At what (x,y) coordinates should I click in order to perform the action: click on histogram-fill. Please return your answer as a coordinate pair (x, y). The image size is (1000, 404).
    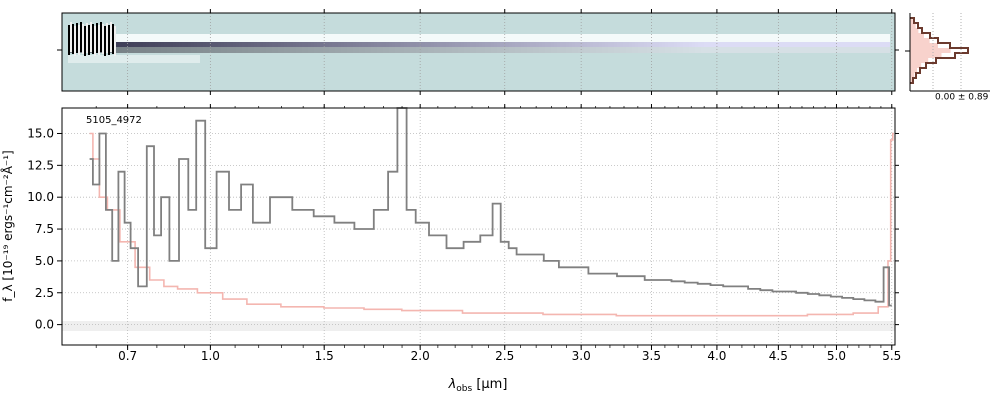
    Looking at the image, I should click on (930, 50).